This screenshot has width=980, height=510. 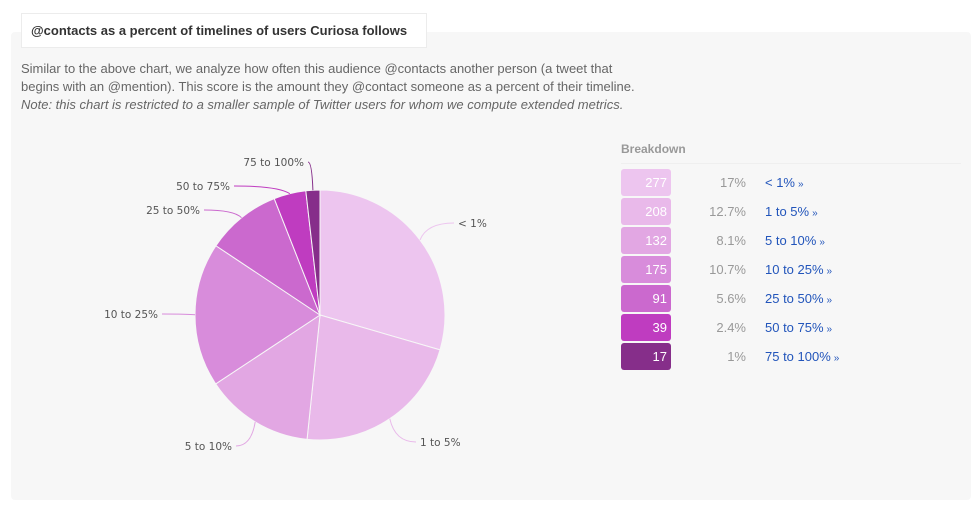 What do you see at coordinates (472, 224) in the screenshot?
I see `pie-slice-label: < 1%` at bounding box center [472, 224].